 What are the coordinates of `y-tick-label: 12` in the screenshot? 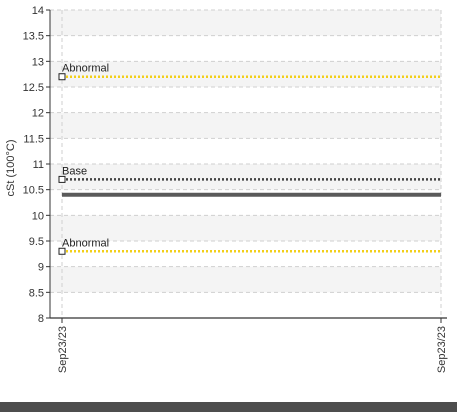 It's located at (38, 114).